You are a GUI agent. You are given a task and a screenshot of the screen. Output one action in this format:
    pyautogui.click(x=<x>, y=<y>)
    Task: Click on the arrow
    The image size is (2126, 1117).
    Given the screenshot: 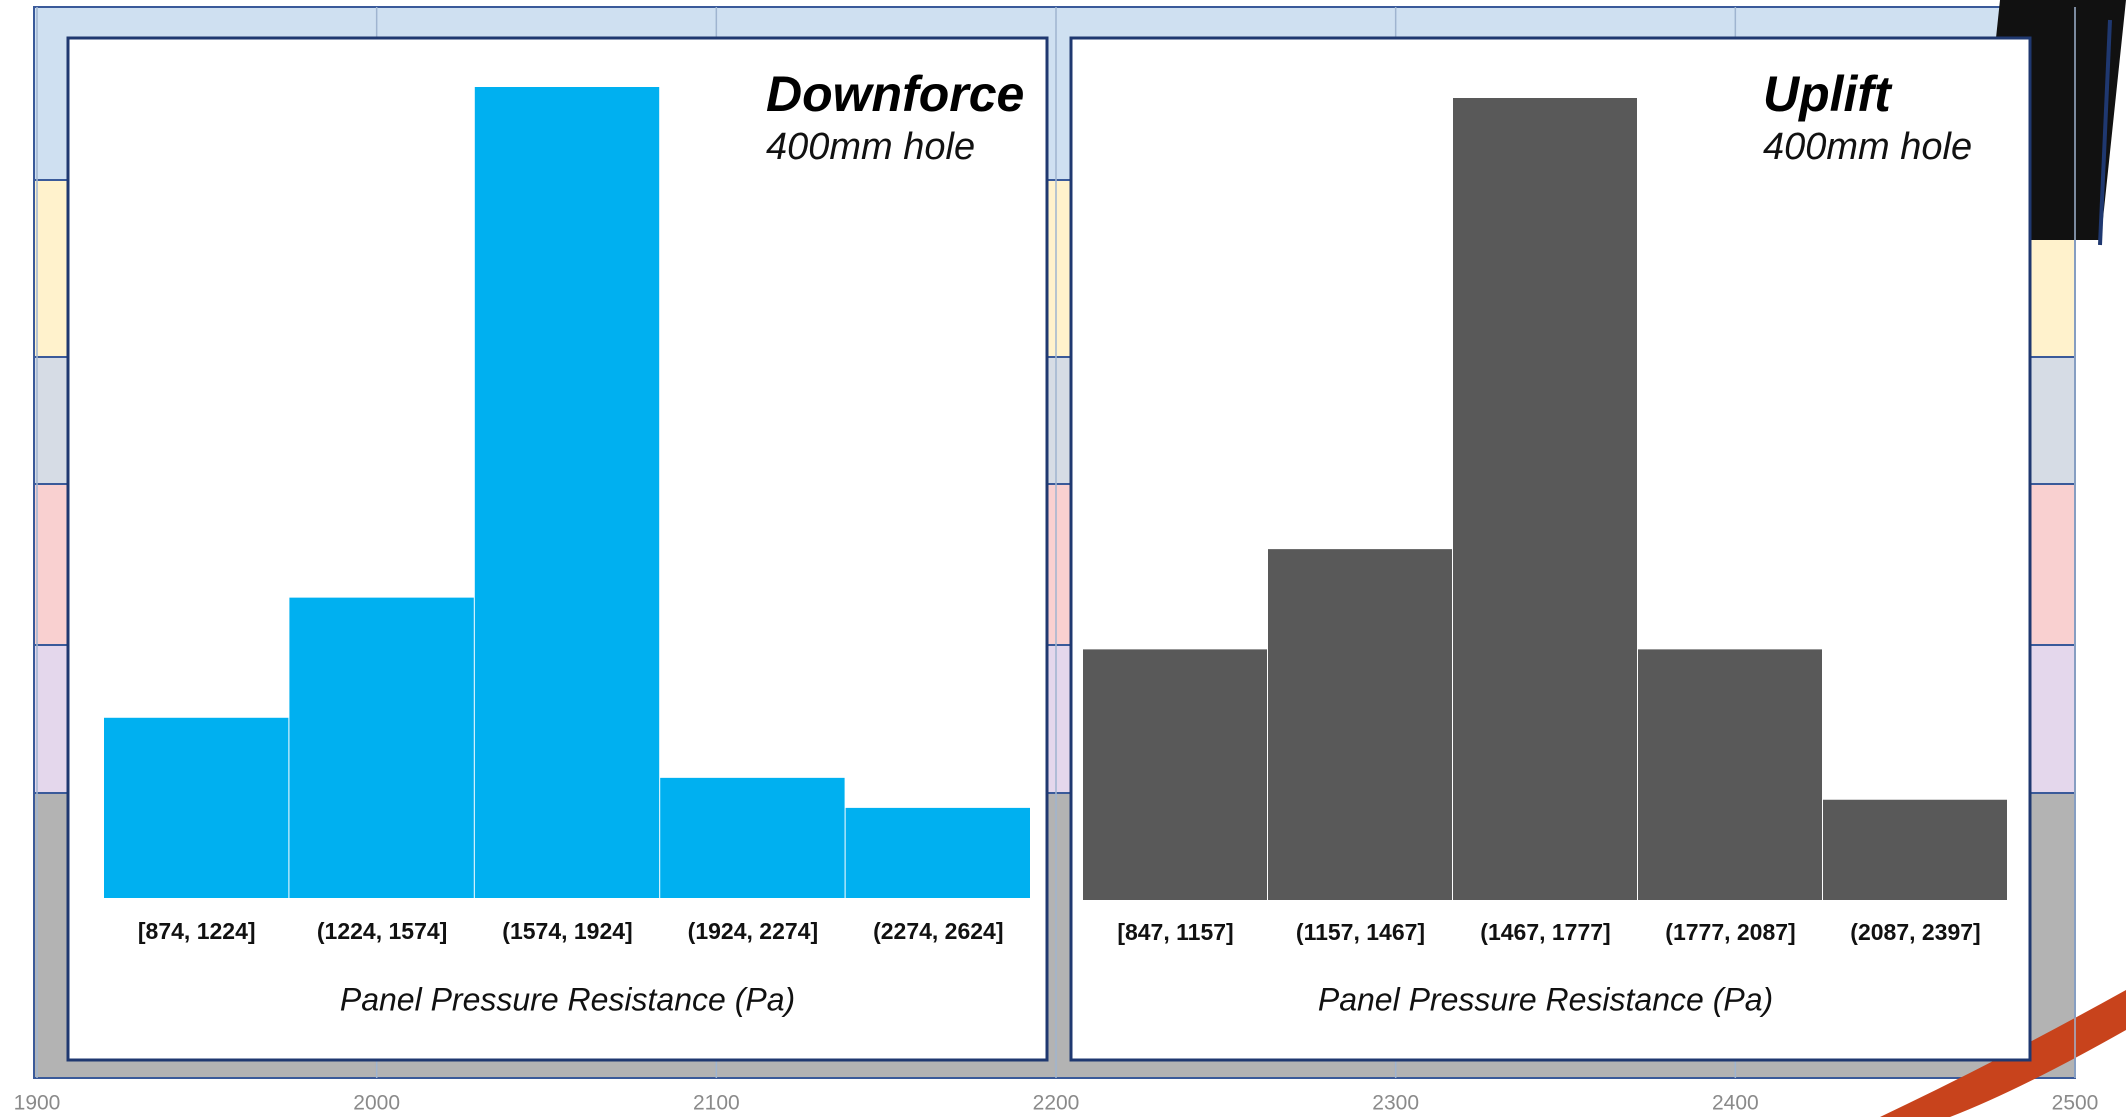 What is the action you would take?
    pyautogui.click(x=2105, y=132)
    